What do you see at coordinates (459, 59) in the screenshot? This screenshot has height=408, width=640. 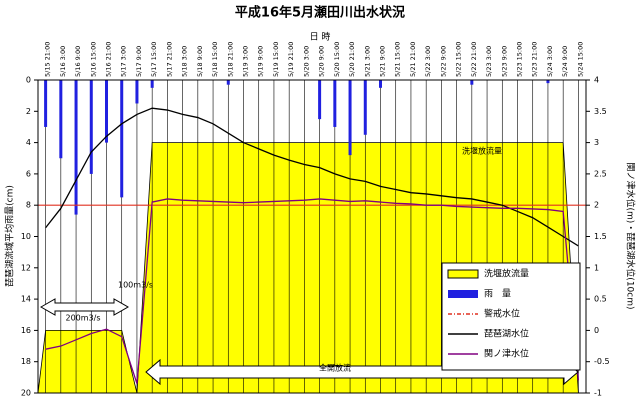 I see `x-tick-label: 5/22 15:00` at bounding box center [459, 59].